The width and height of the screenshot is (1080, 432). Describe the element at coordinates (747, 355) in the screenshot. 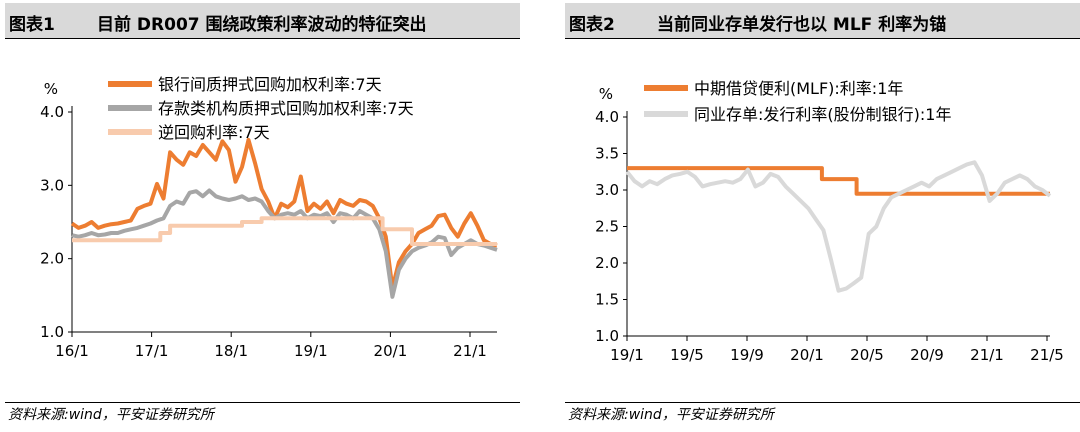

I see `x-tick-label: 19/9` at that location.